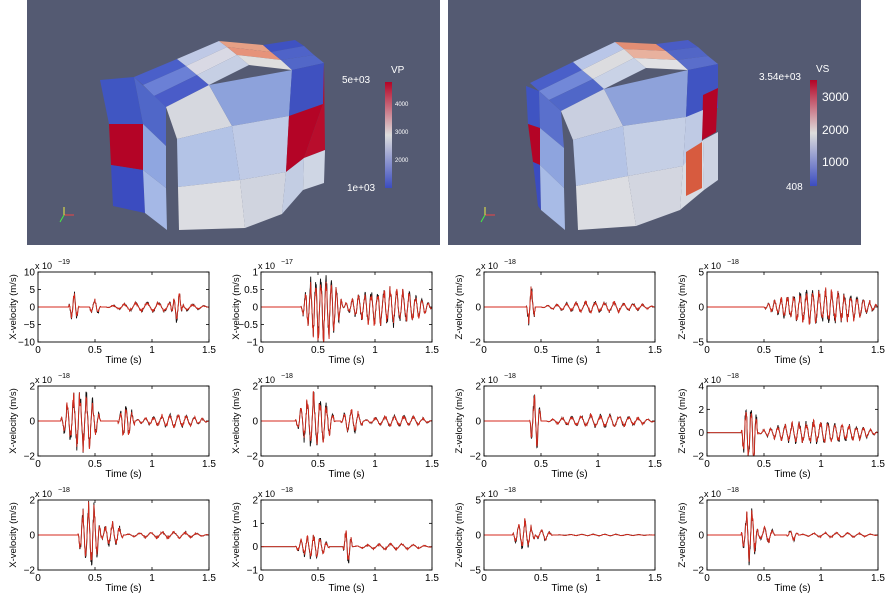 This screenshot has height=603, width=887. What do you see at coordinates (229, 73) in the screenshot?
I see `vp-cube-top-face` at bounding box center [229, 73].